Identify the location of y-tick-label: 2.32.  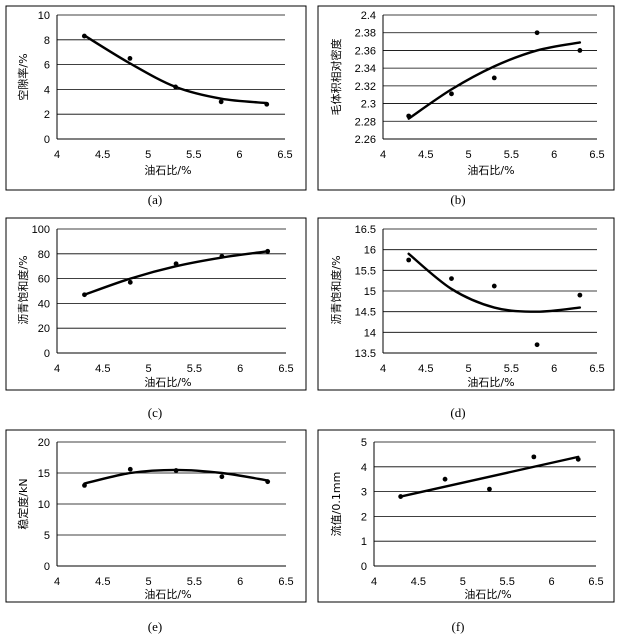
(365, 87).